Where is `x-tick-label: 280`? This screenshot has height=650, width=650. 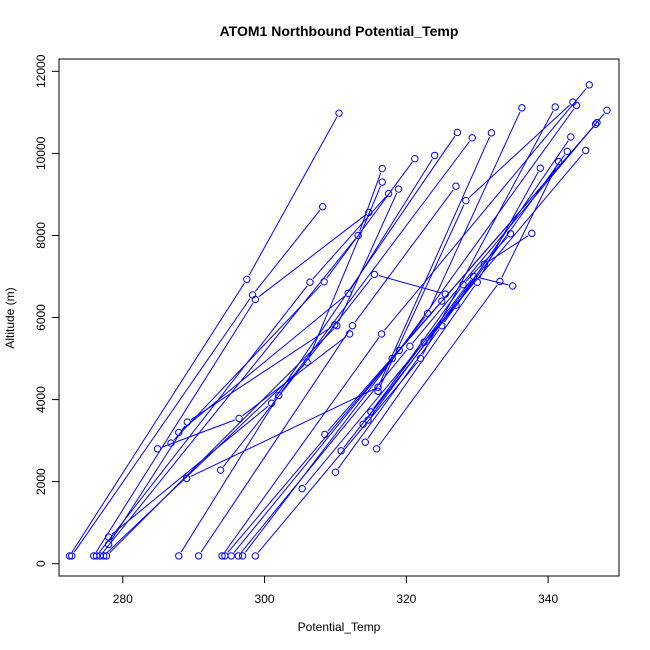 x-tick-label: 280 is located at coordinates (123, 599).